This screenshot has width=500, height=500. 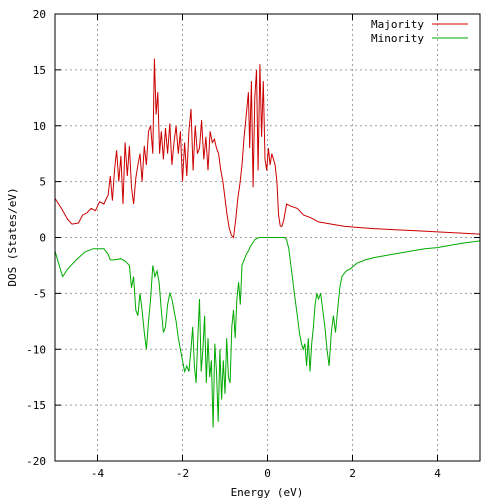 What do you see at coordinates (39, 126) in the screenshot?
I see `y-tick-label: 10` at bounding box center [39, 126].